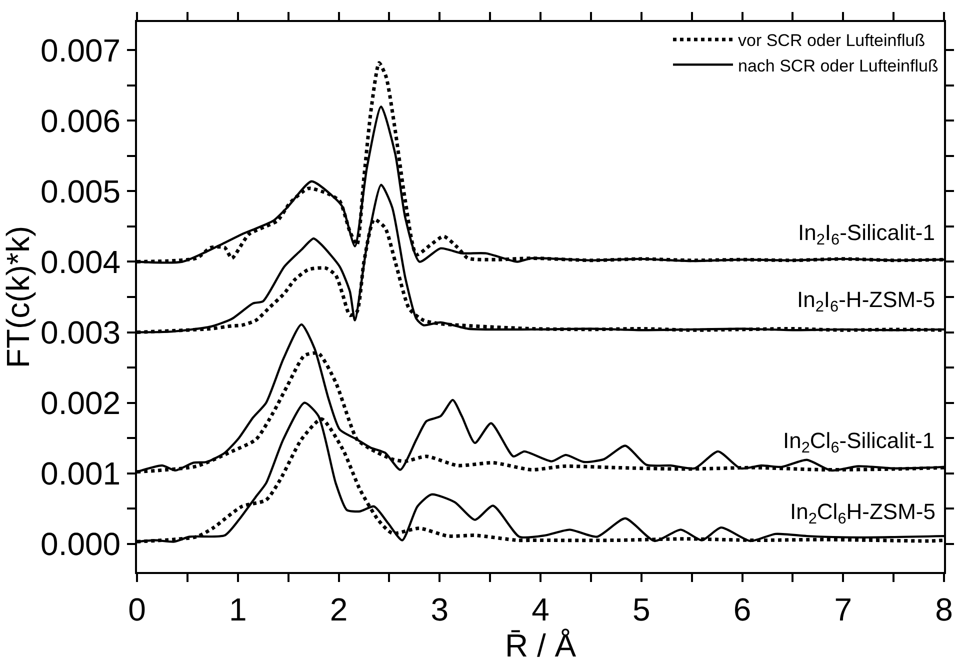  What do you see at coordinates (540, 645) in the screenshot?
I see `x-axis-title: R̄ / Å` at bounding box center [540, 645].